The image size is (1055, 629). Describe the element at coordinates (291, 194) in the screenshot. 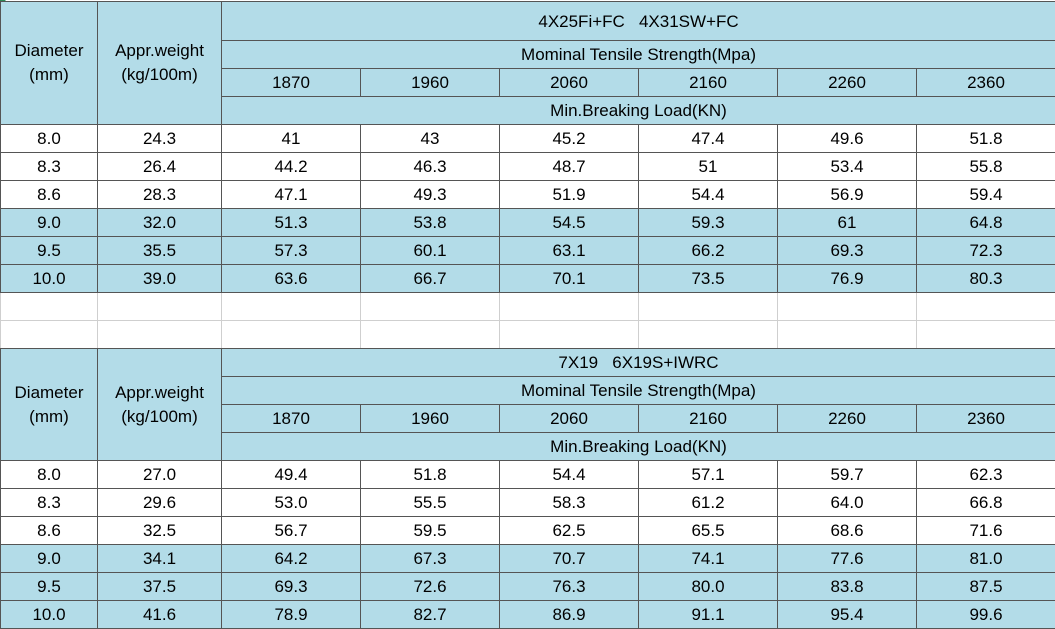

I see `breaking-load-cell: 47.1` at that location.